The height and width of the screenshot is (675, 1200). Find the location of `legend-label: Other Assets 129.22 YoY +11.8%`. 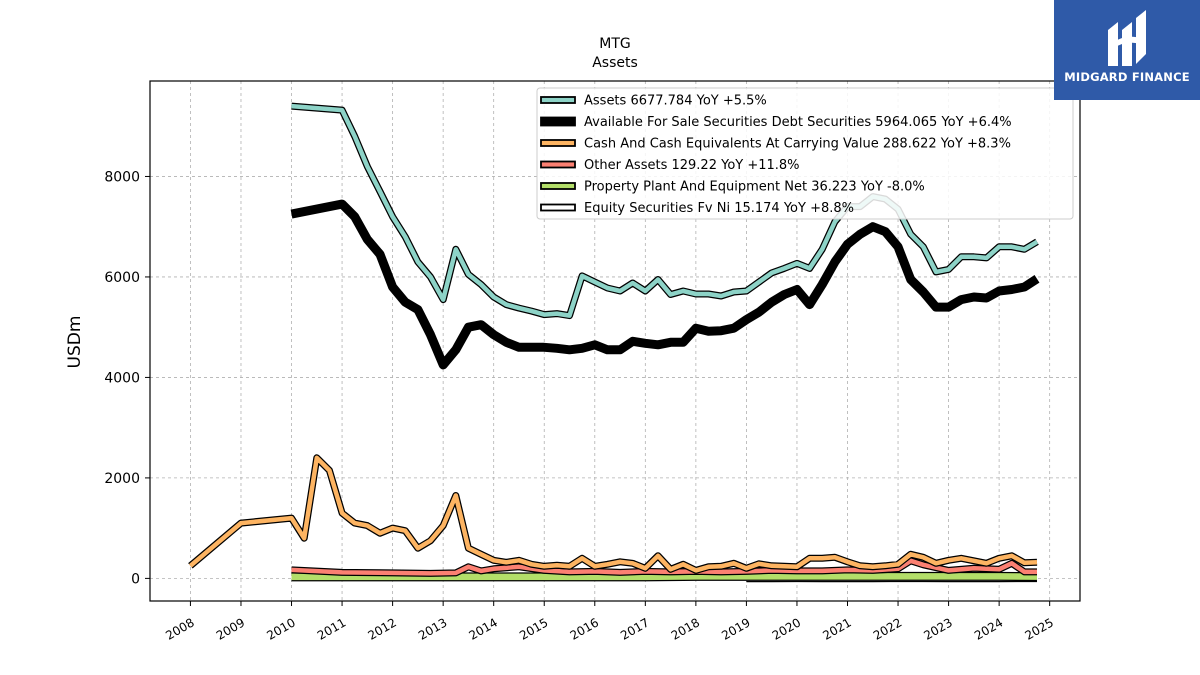

legend-label: Other Assets 129.22 YoY +11.8% is located at coordinates (692, 165).